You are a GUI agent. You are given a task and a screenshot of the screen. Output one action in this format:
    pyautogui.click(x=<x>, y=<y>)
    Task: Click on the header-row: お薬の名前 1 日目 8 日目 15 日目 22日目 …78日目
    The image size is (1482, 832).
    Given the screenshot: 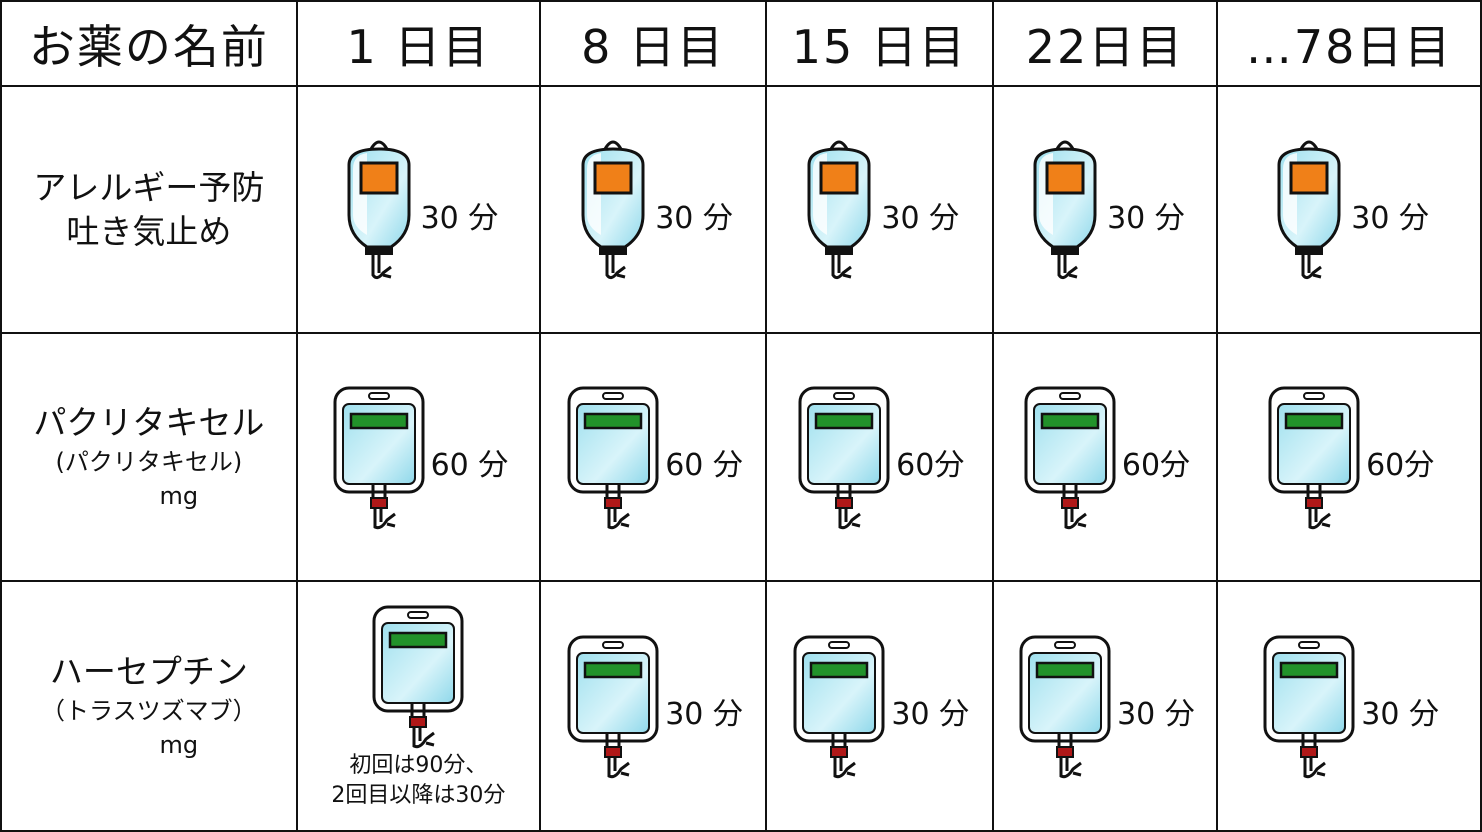 What is the action you would take?
    pyautogui.click(x=741, y=43)
    